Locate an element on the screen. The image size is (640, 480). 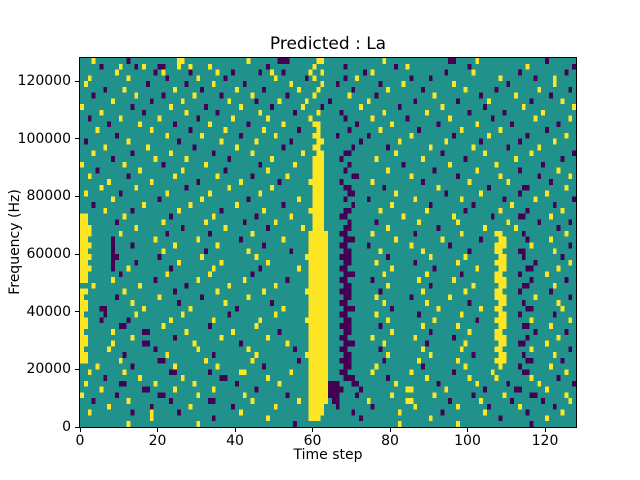
x-axis-label: Time step is located at coordinates (328, 455).